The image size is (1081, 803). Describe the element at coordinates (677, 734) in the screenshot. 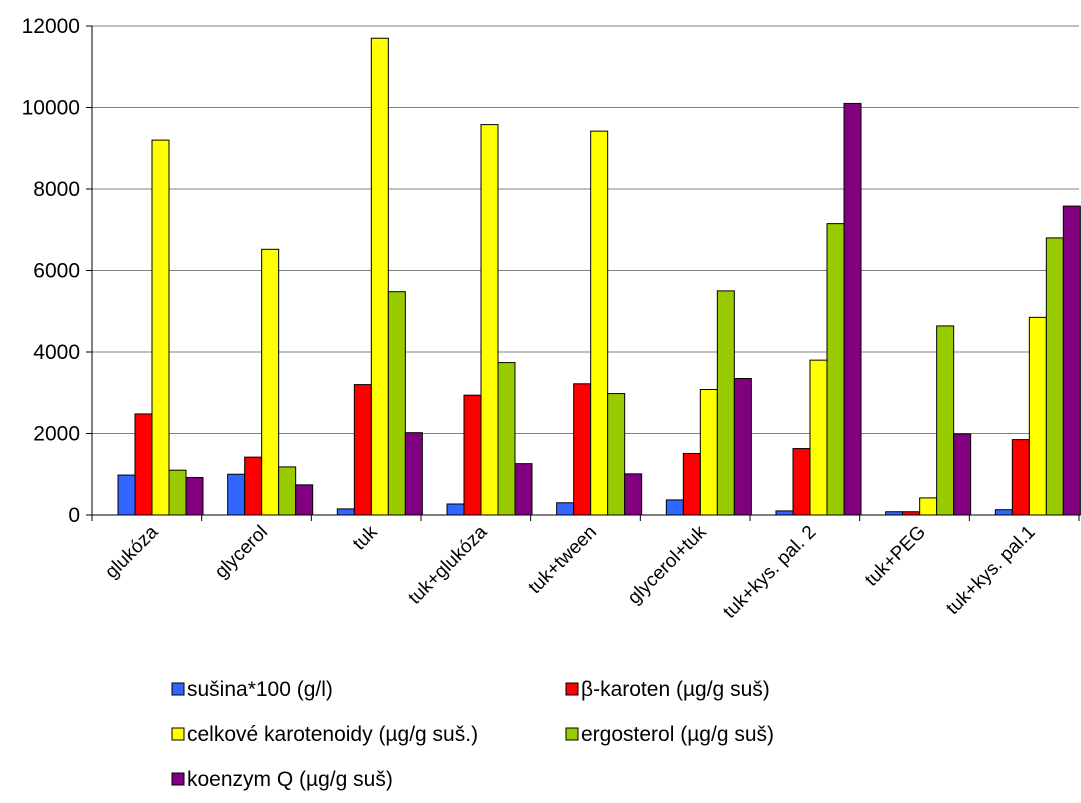

I see `legend-label: ergosterol (µg/g suš)` at that location.